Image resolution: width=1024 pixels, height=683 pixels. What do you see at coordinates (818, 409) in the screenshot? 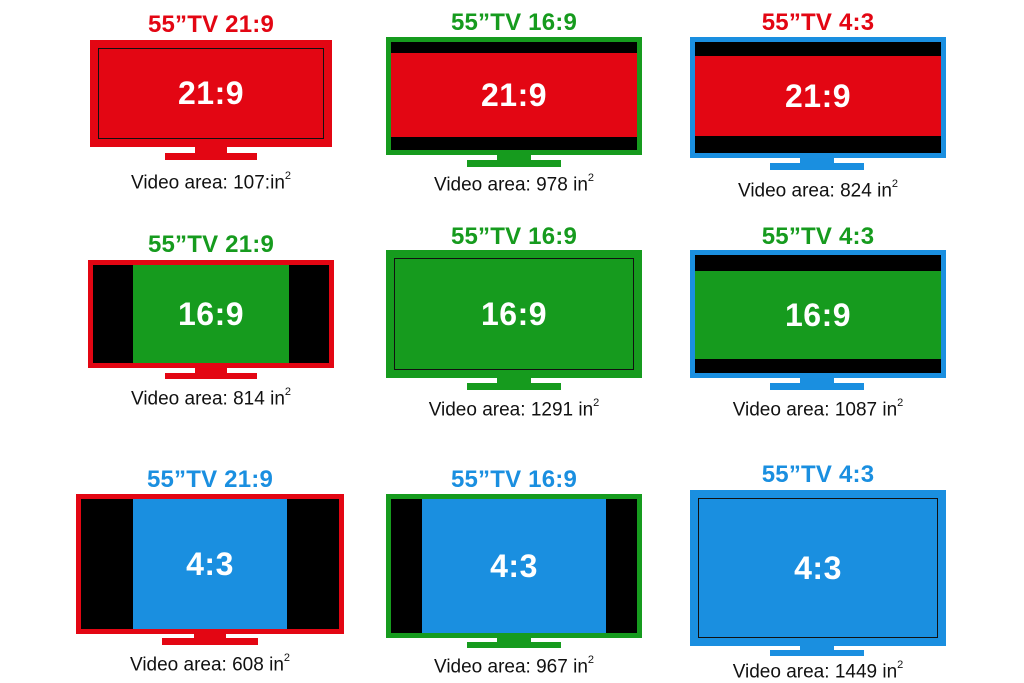
I see `video-area-caption: Video area: 1087 in2` at bounding box center [818, 409].